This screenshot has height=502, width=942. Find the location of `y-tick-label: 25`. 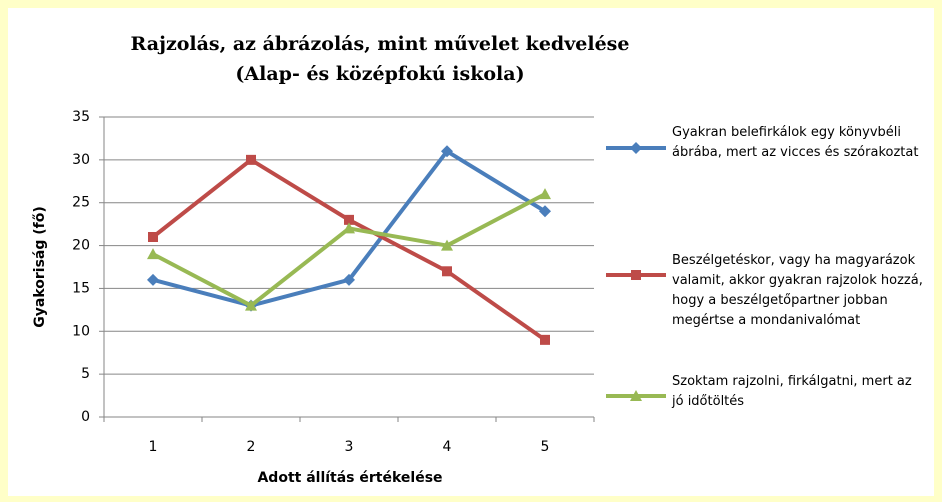

y-tick-label: 25 is located at coordinates (81, 203).